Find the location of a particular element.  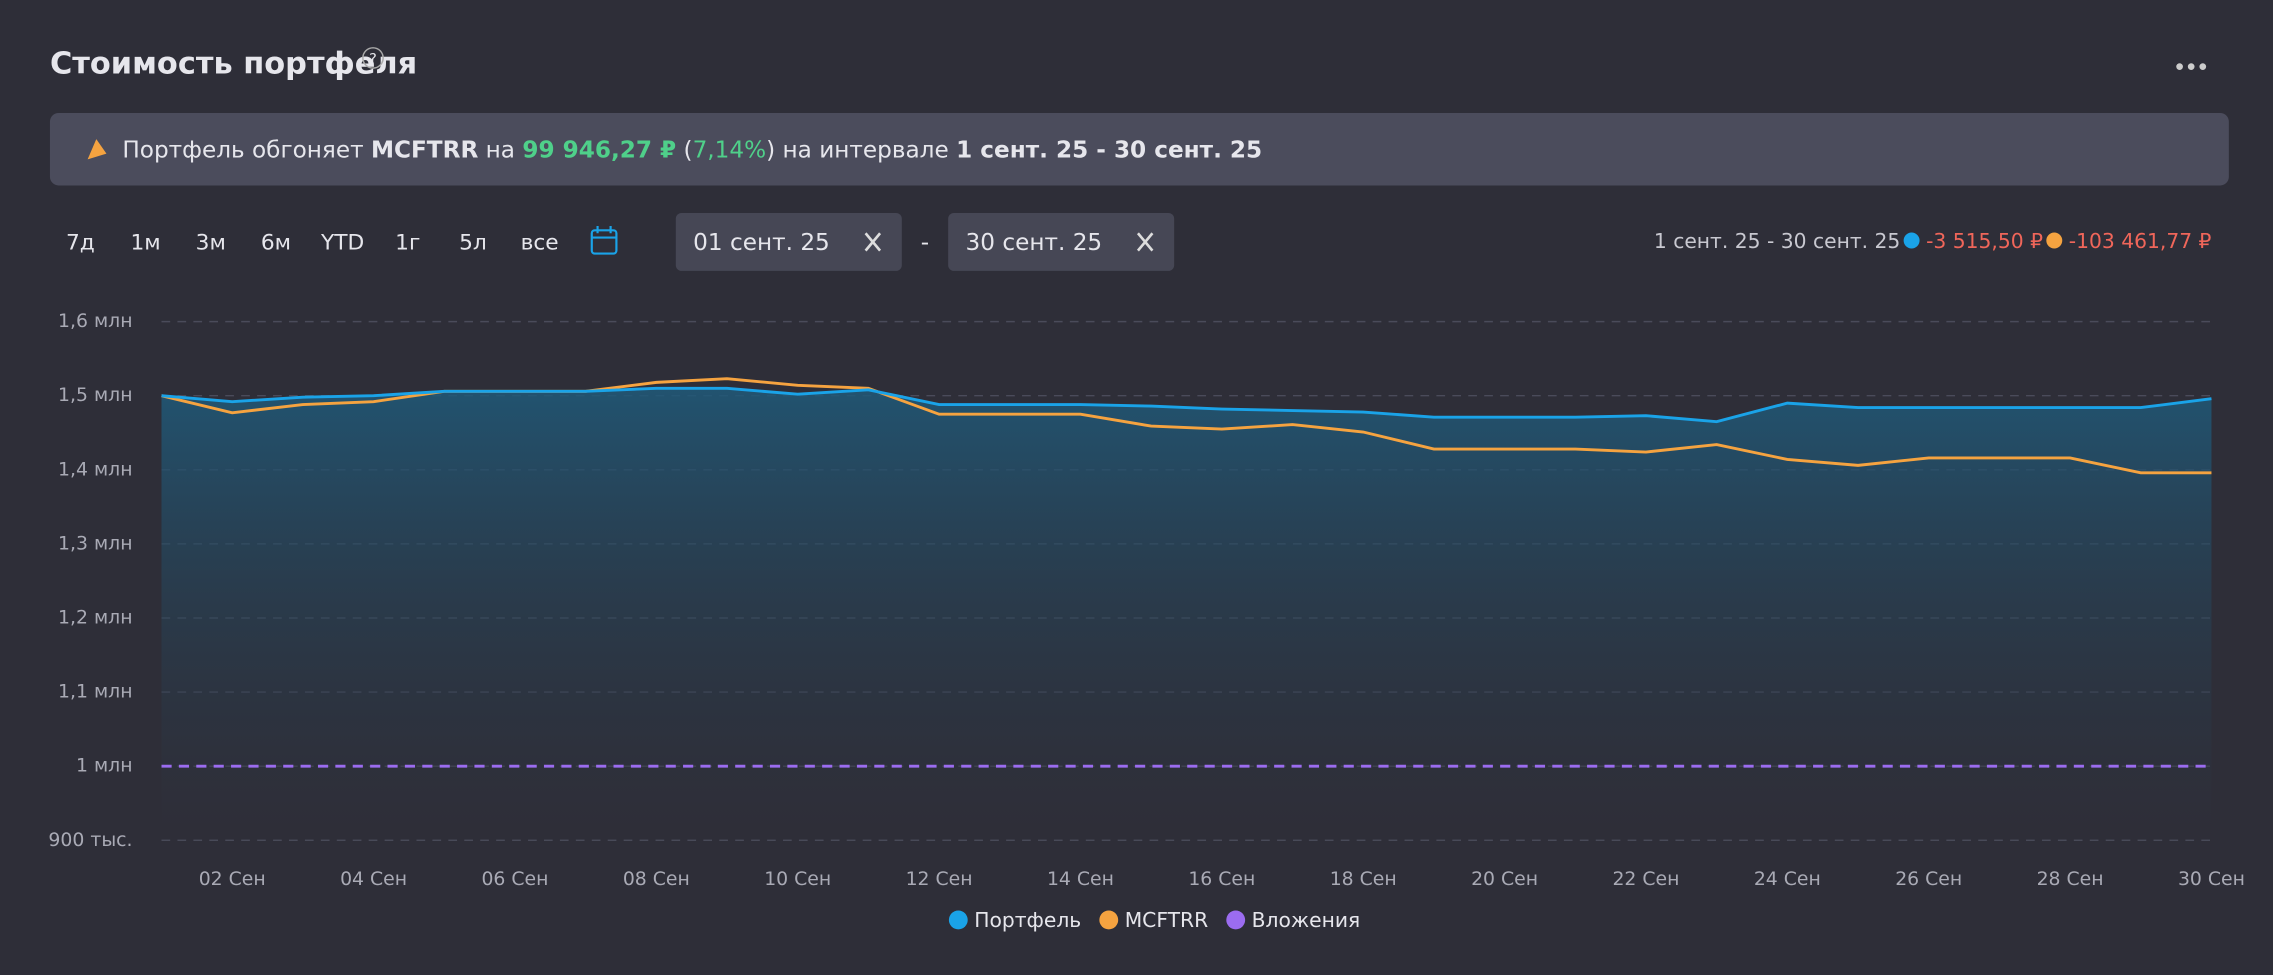

x-tick-label: 26 Сен is located at coordinates (1928, 879).